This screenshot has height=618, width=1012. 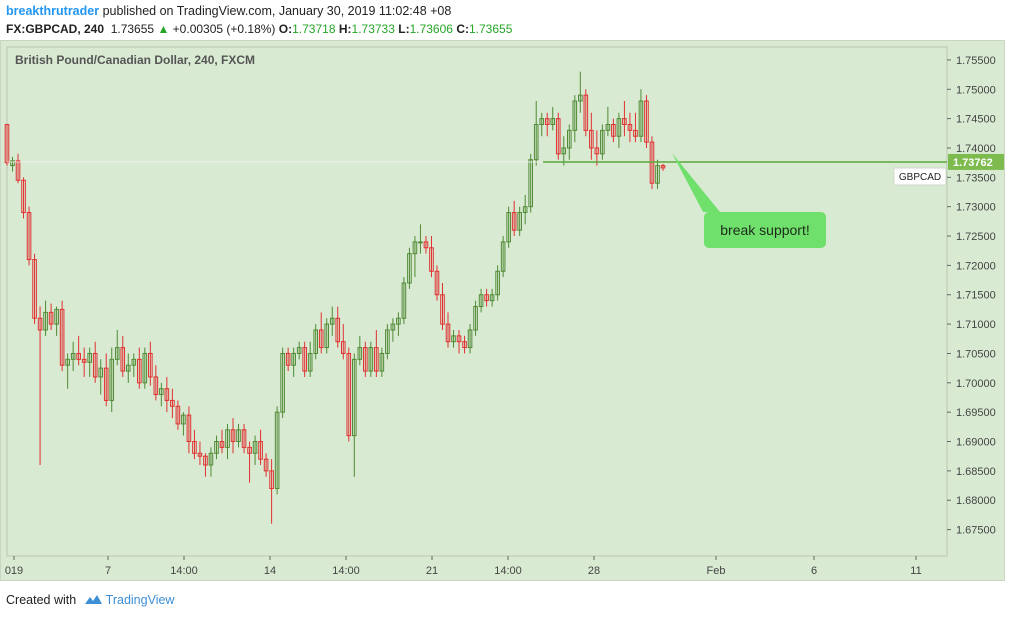 What do you see at coordinates (976, 325) in the screenshot?
I see `y-tick-label: 1.71000` at bounding box center [976, 325].